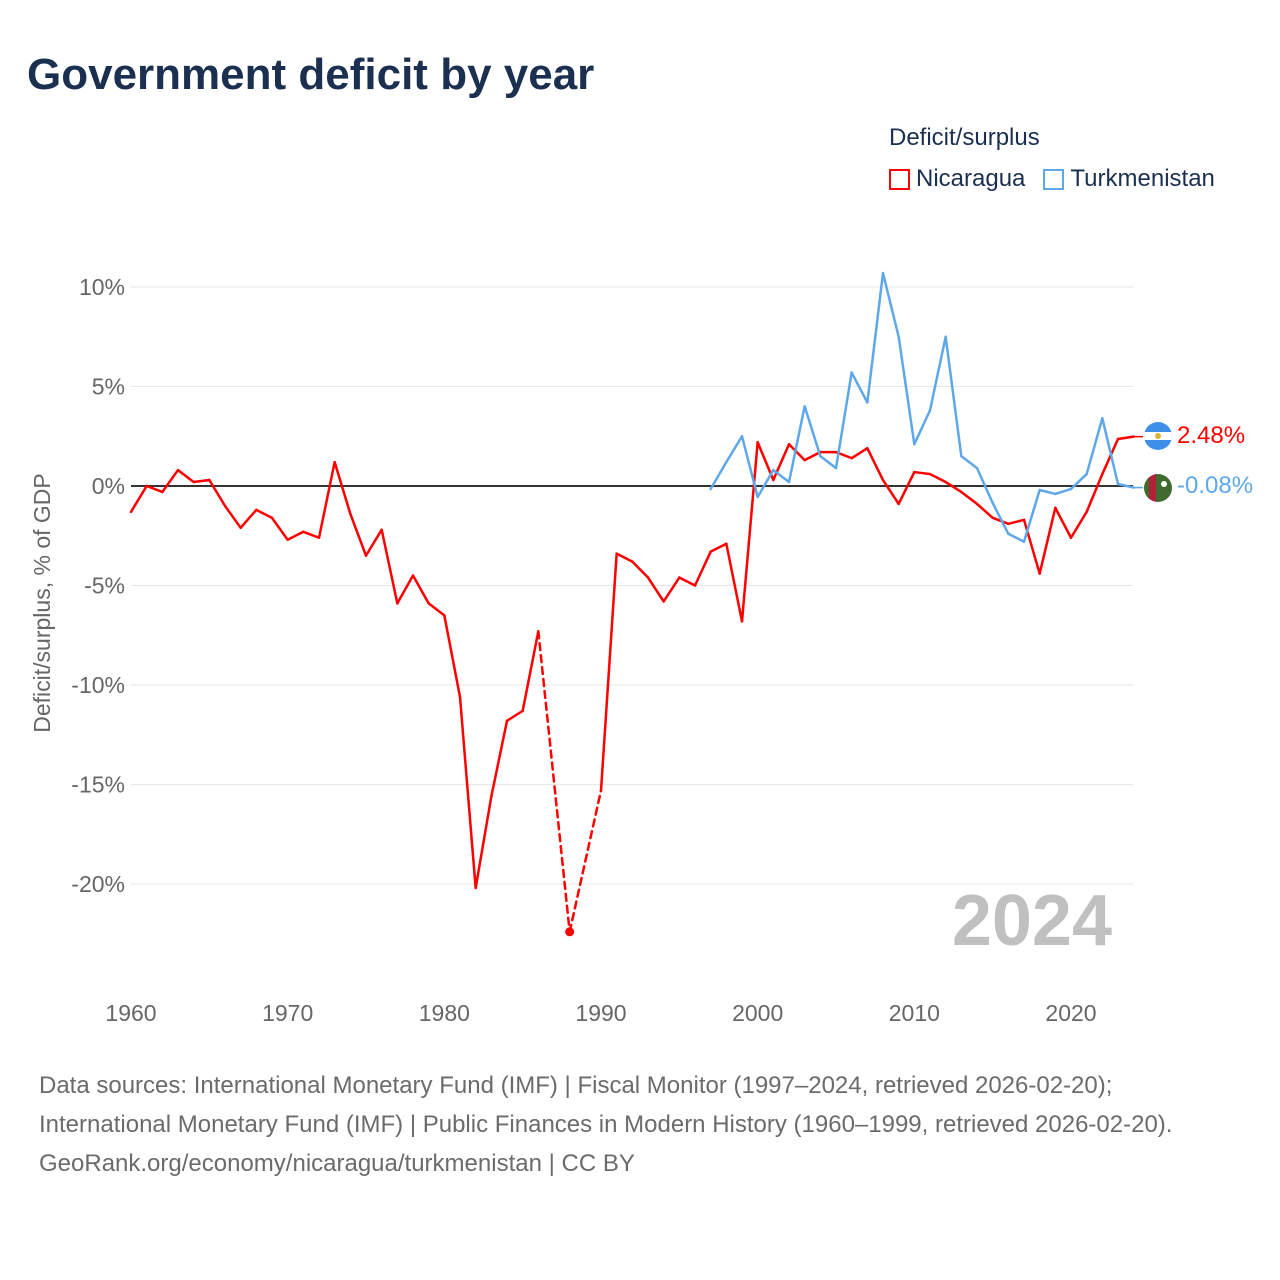 The width and height of the screenshot is (1280, 1280). Describe the element at coordinates (108, 387) in the screenshot. I see `y-tick-label: 5%` at that location.